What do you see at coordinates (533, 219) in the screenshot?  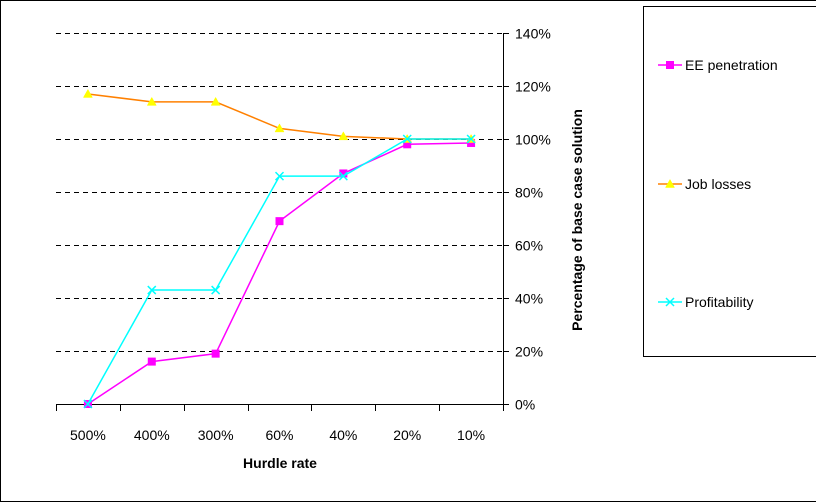 I see `y-tick-labels: 0% 20% 40% 60% 80% 100% 120% 140%` at bounding box center [533, 219].